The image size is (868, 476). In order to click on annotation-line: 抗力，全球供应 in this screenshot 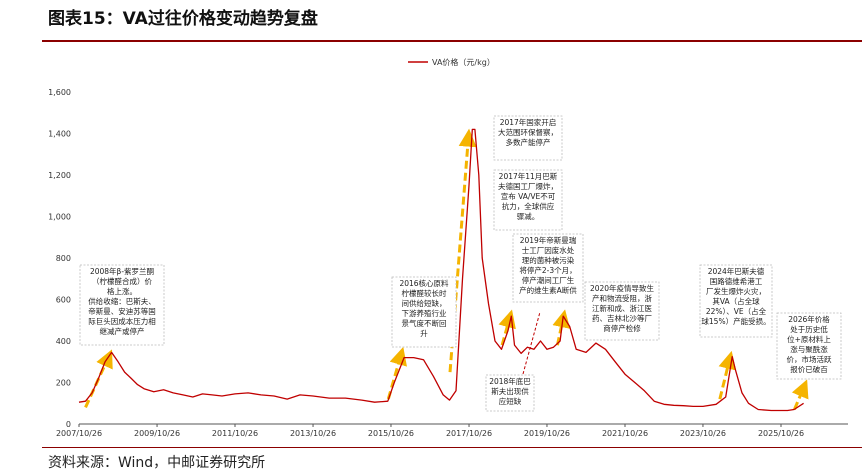, I will do `click(528, 206)`.